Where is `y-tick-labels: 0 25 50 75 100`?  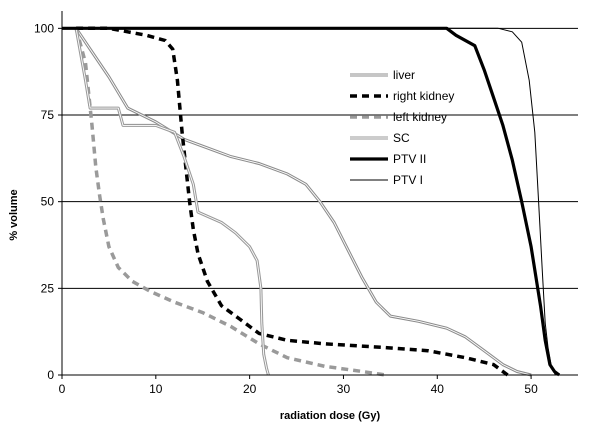
y-tick-labels: 0 25 50 75 100 is located at coordinates (48, 201).